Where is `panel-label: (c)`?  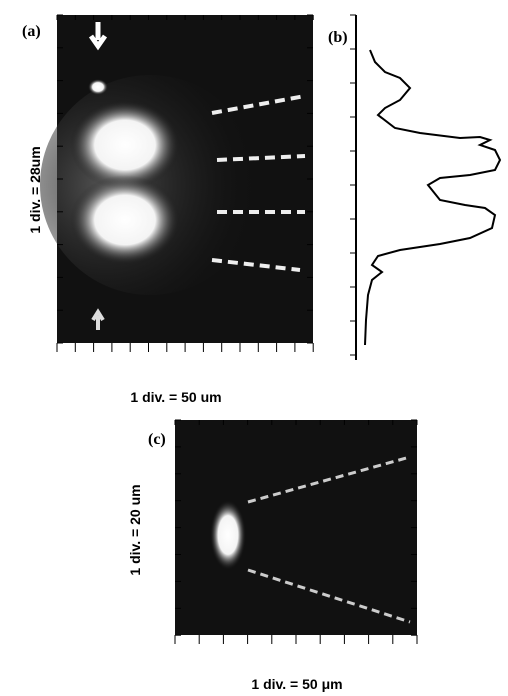 panel-label: (c) is located at coordinates (157, 439).